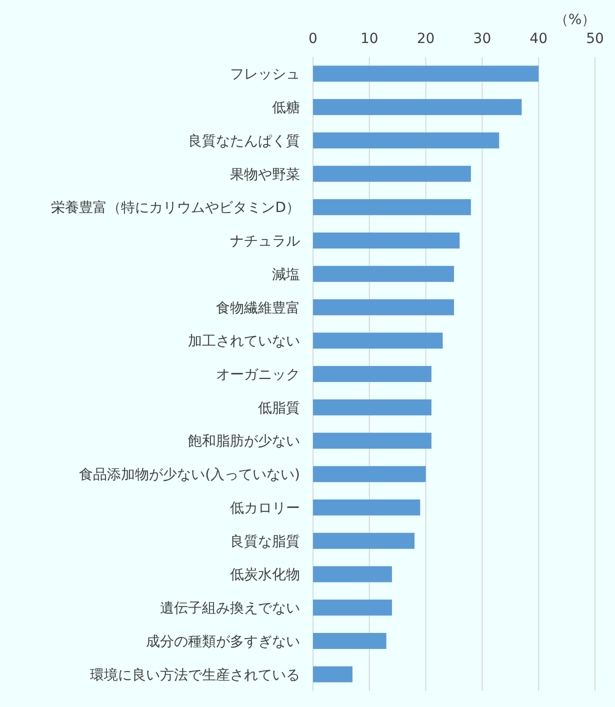  I want to click on y-tick-label: 低カロリー, so click(265, 508).